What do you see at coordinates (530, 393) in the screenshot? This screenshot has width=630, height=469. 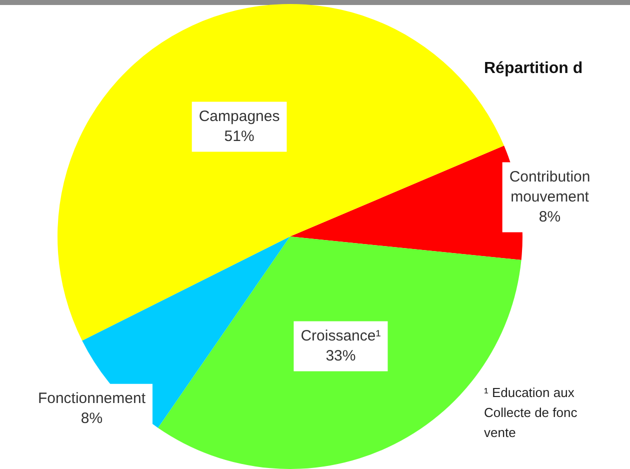 I see `text: ¹ Education aux` at bounding box center [530, 393].